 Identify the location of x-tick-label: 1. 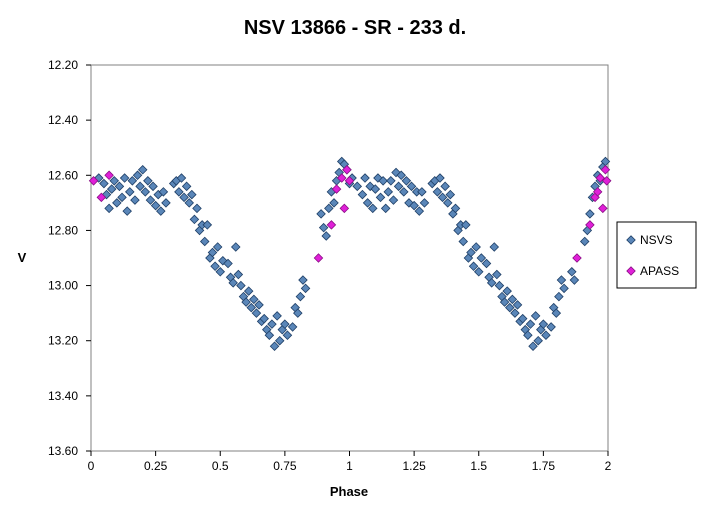
(349, 466).